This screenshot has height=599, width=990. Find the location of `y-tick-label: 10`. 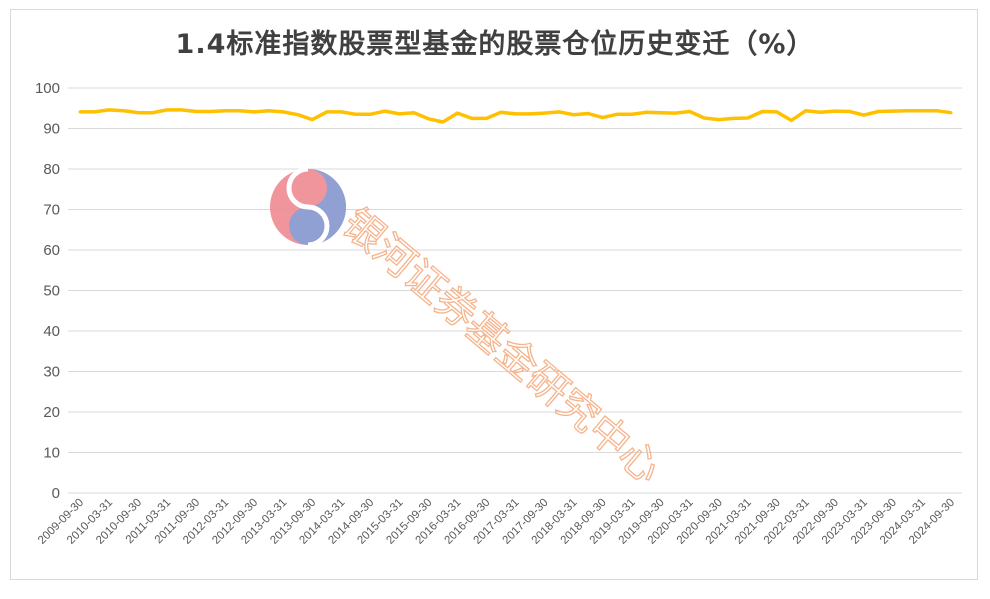

y-tick-label: 10 is located at coordinates (51, 453).